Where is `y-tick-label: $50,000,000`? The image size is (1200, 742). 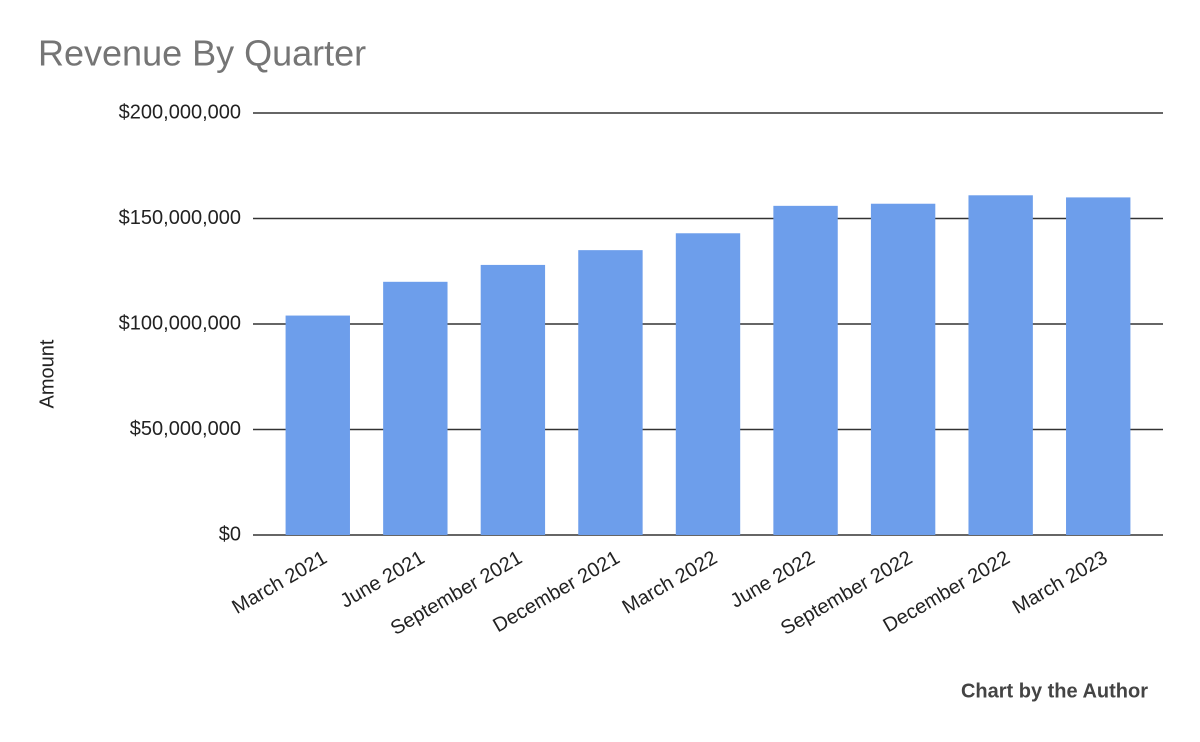 y-tick-label: $50,000,000 is located at coordinates (185, 429).